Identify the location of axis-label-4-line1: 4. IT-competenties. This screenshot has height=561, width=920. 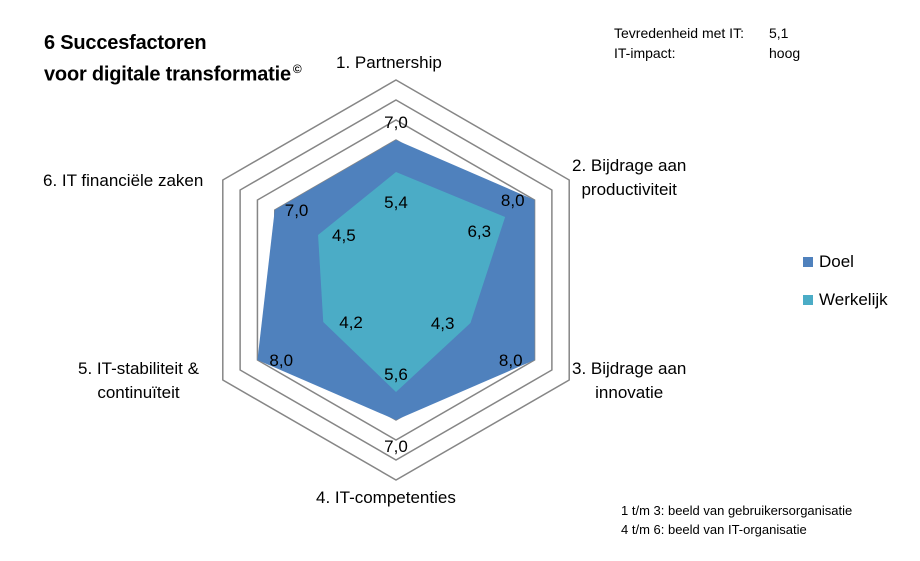
(386, 497).